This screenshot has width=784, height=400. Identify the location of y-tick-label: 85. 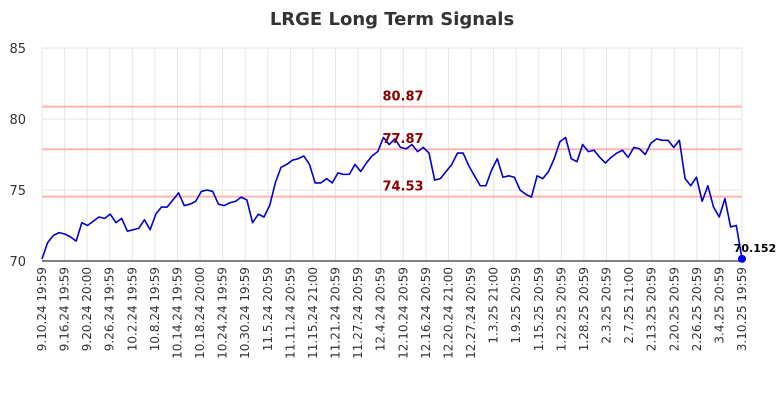
(17, 49).